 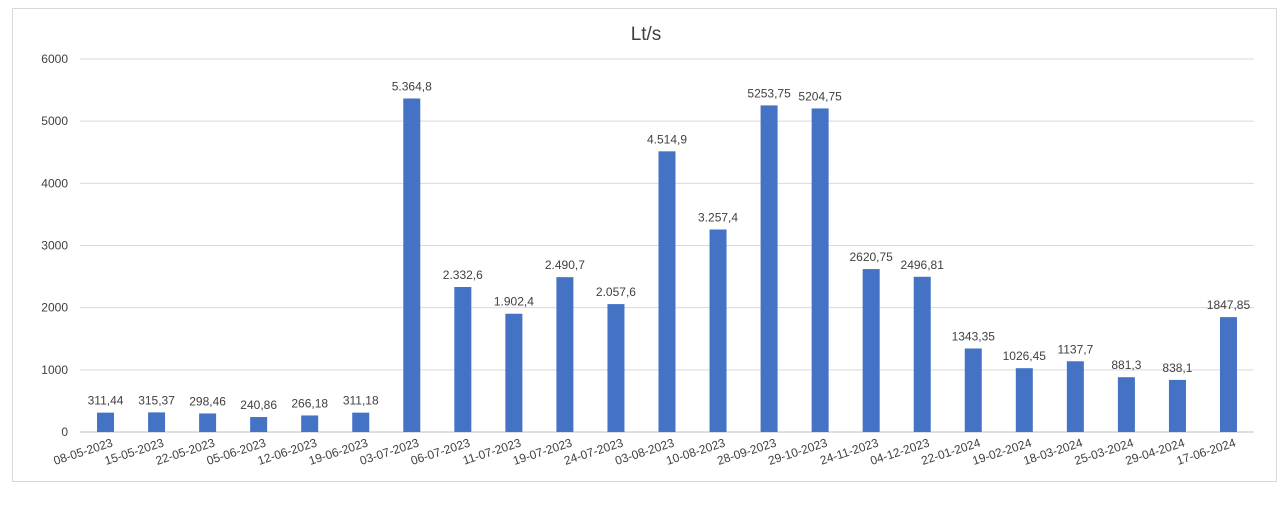 I want to click on data-label: 311,44, so click(x=106, y=401).